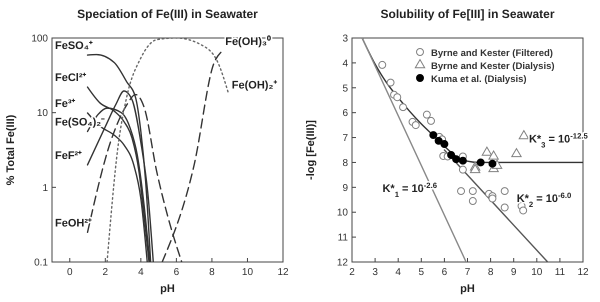 This screenshot has height=302, width=600. I want to click on y-tick-label: 8, so click(345, 163).